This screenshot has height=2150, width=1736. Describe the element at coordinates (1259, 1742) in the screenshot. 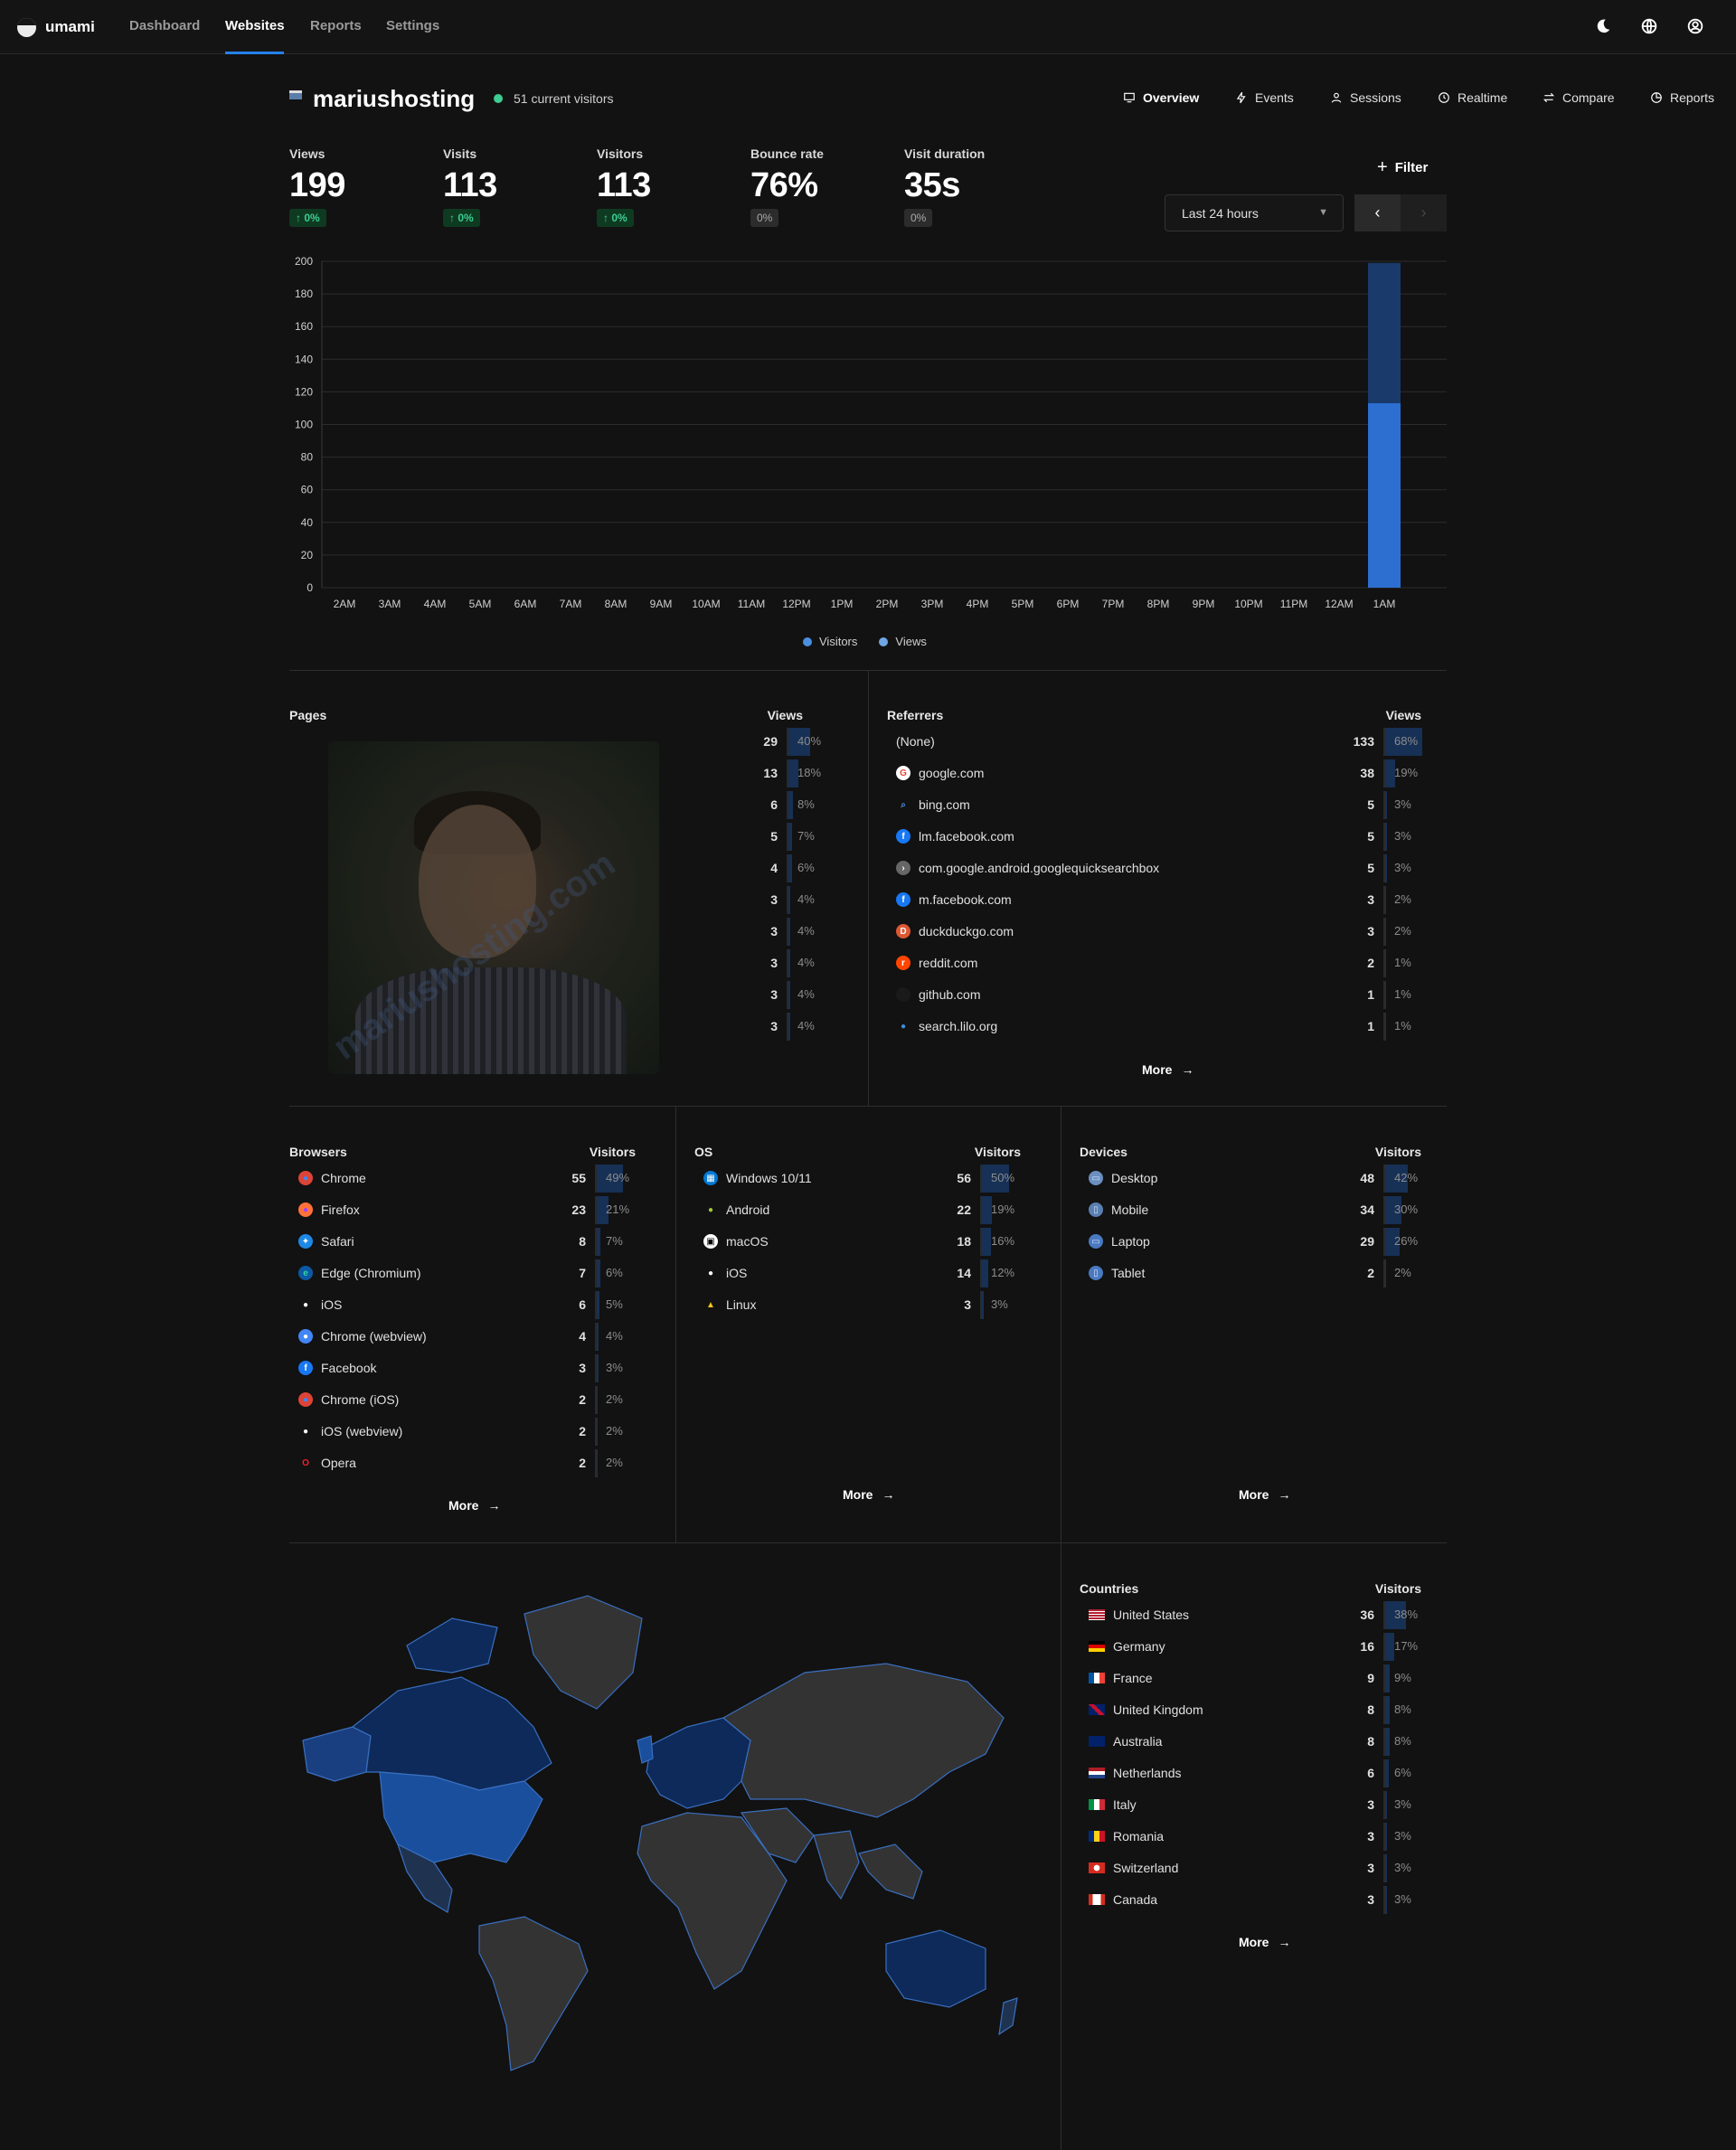

I see `countries-row: Australia 8 8%` at that location.